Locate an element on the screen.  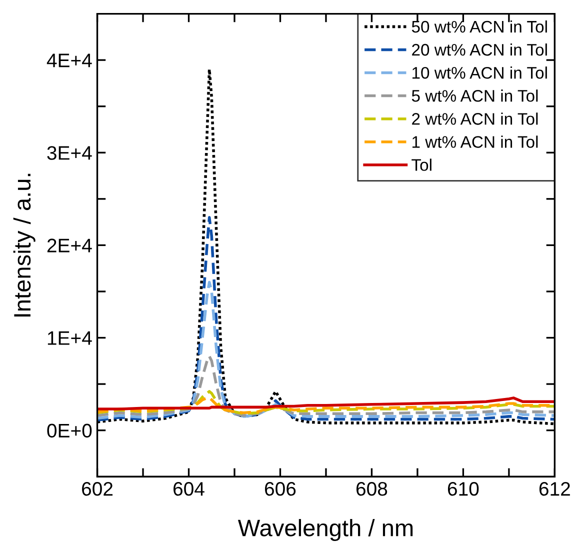
y-tick-label: 0E+0 is located at coordinates (69, 431).